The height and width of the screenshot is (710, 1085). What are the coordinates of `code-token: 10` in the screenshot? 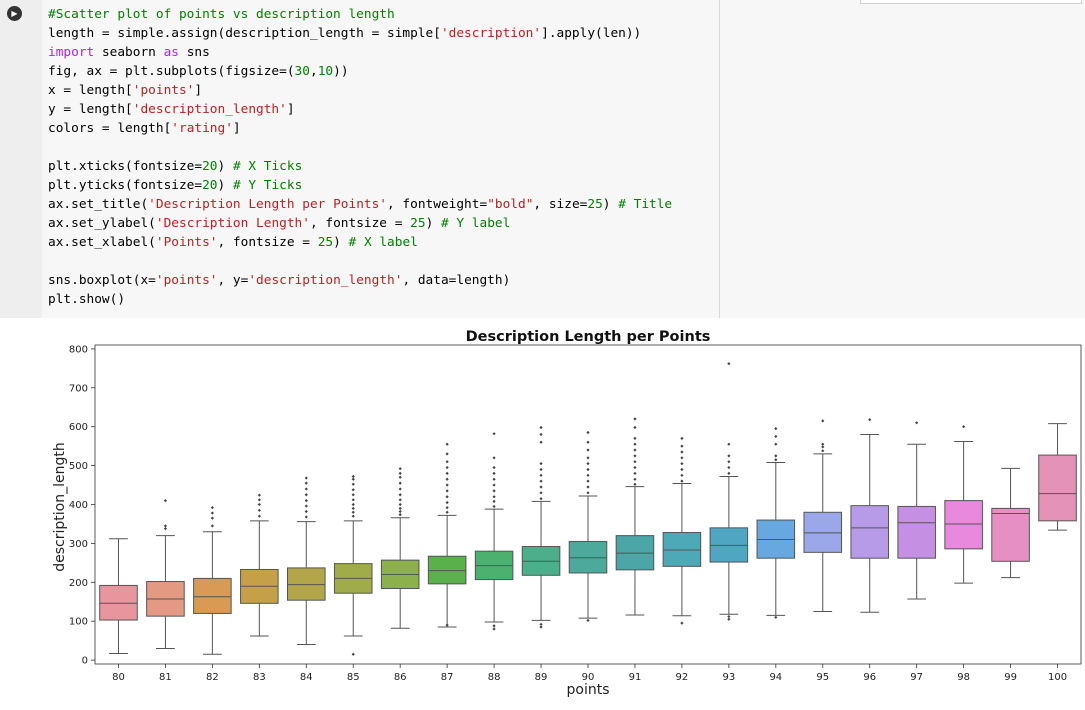 It's located at (325, 71).